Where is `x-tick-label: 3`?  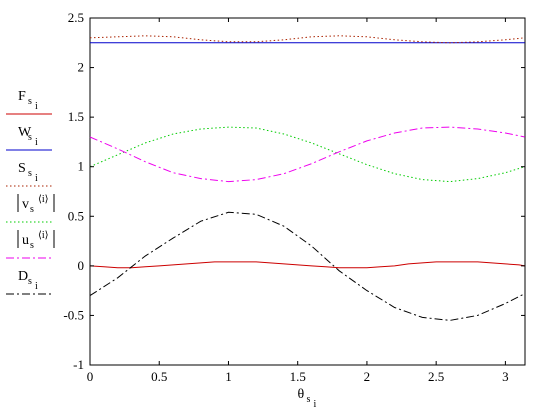
x-tick-label: 3 is located at coordinates (505, 376).